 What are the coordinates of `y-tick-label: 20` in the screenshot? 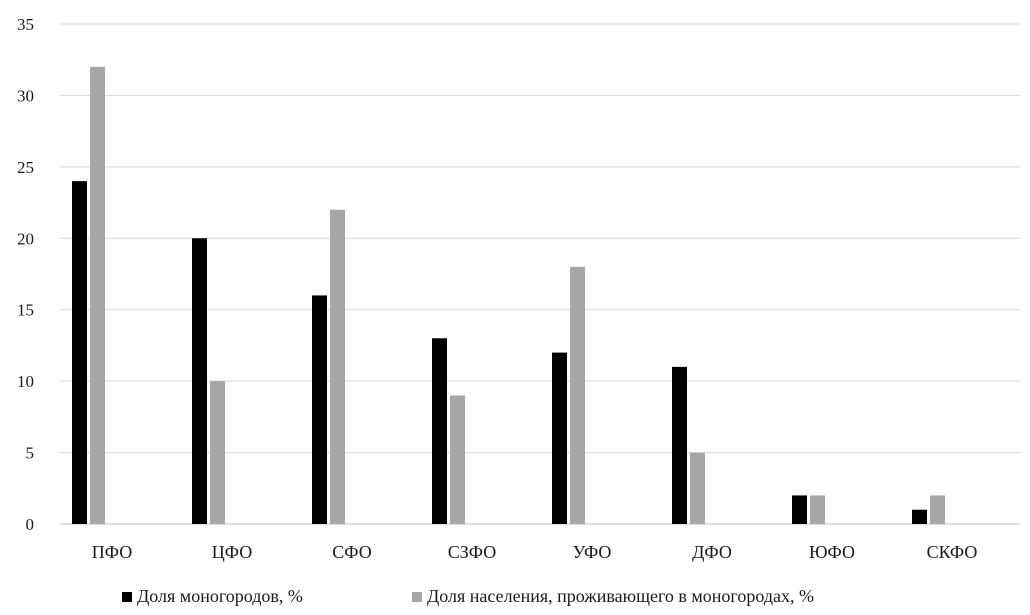 It's located at (25, 238).